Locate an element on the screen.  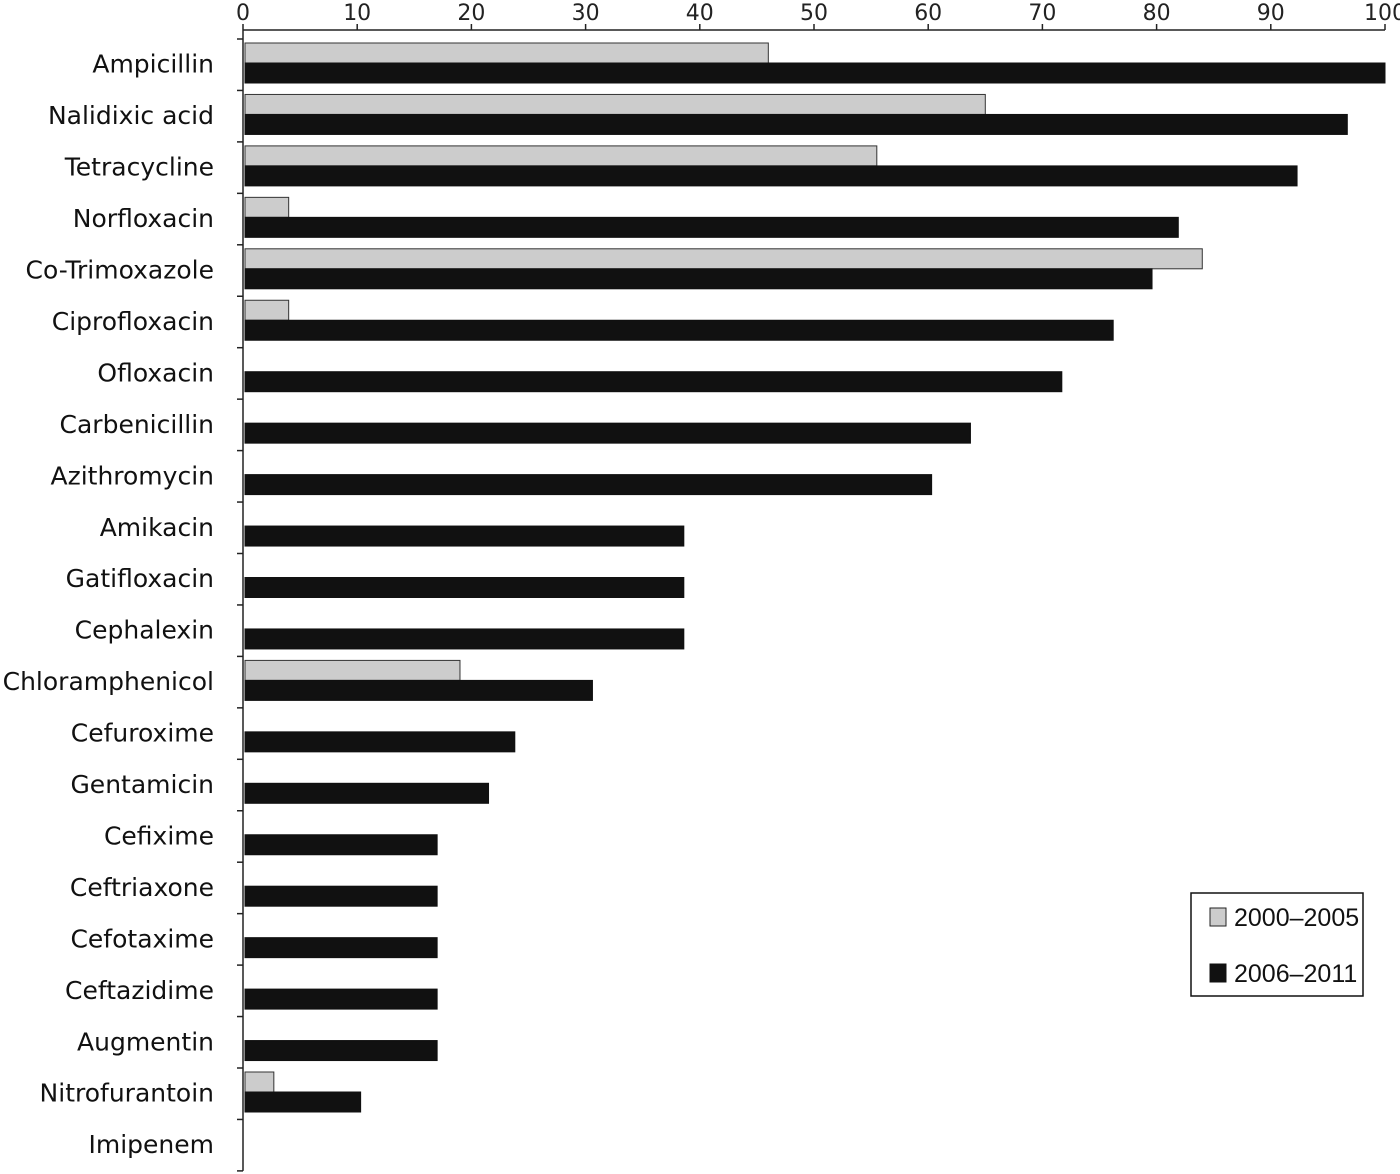
category-label: Gentamicin is located at coordinates (142, 784).